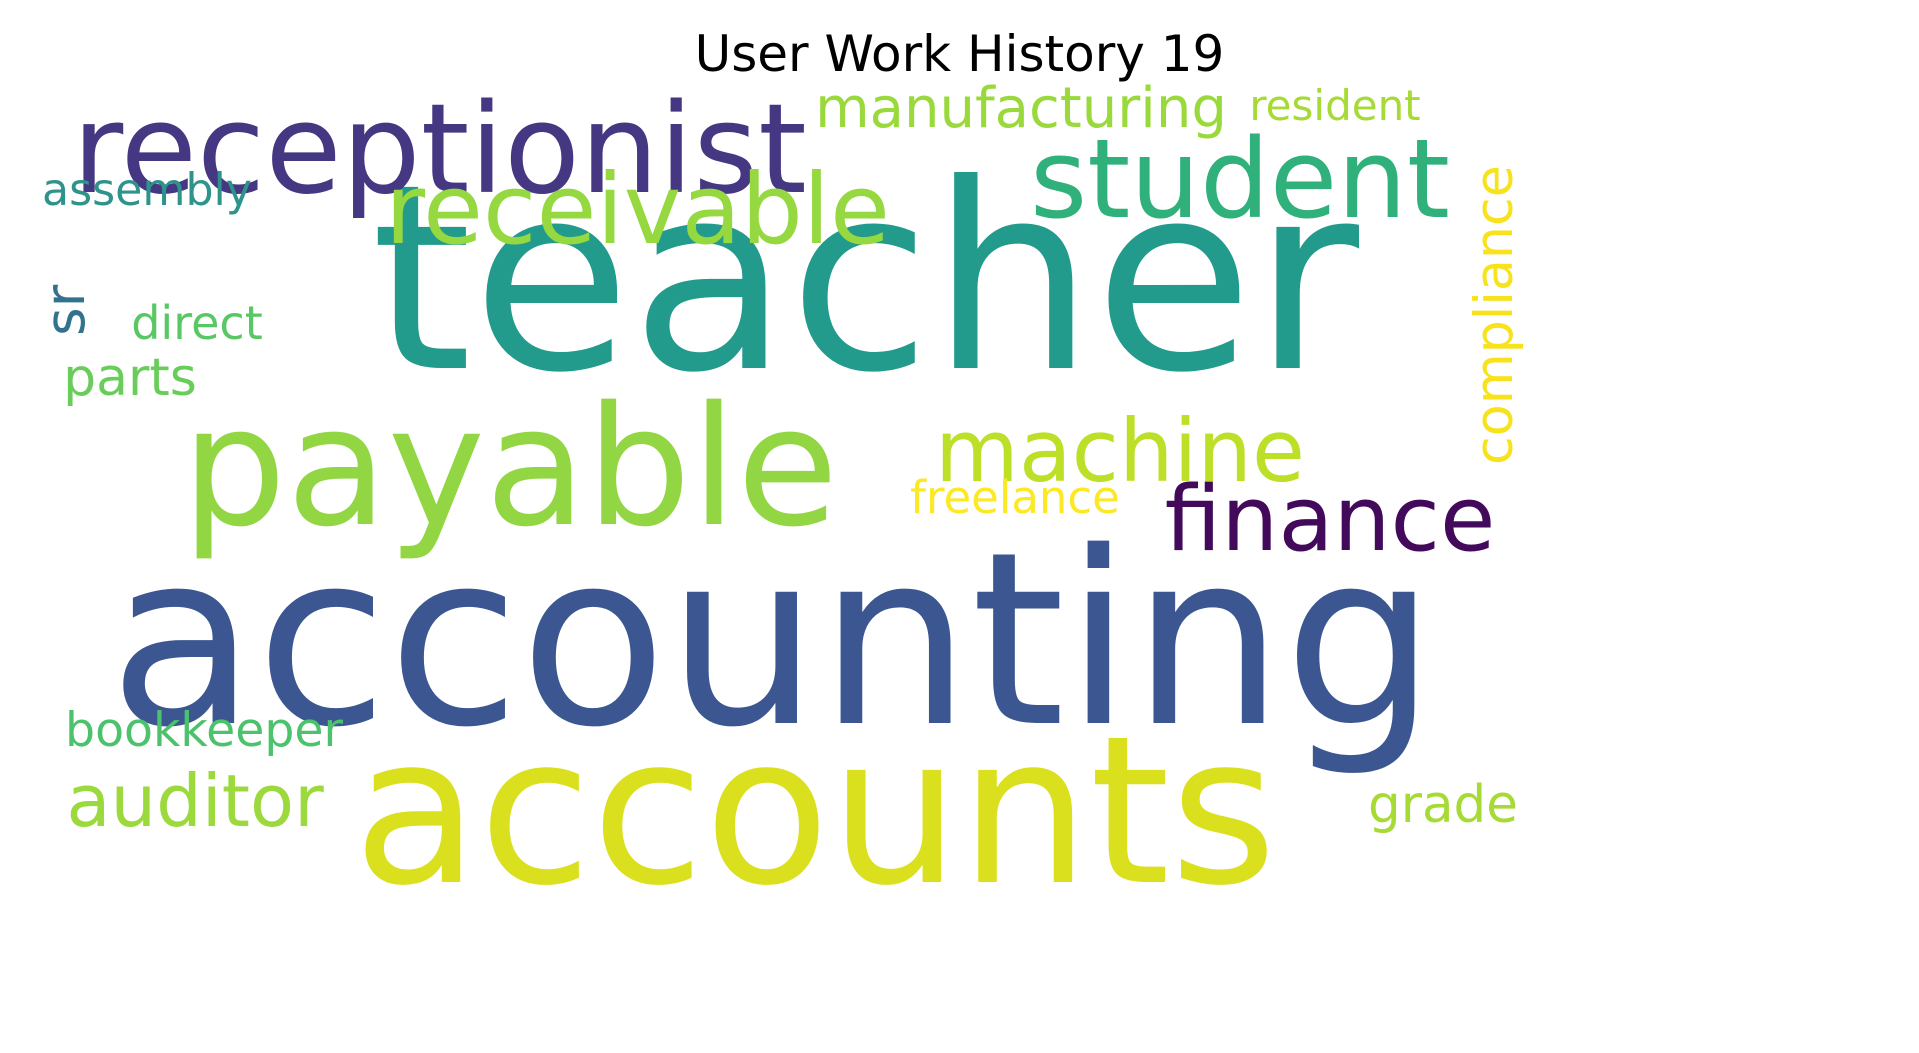  What do you see at coordinates (439, 149) in the screenshot?
I see `word-receptionist: receptionist` at bounding box center [439, 149].